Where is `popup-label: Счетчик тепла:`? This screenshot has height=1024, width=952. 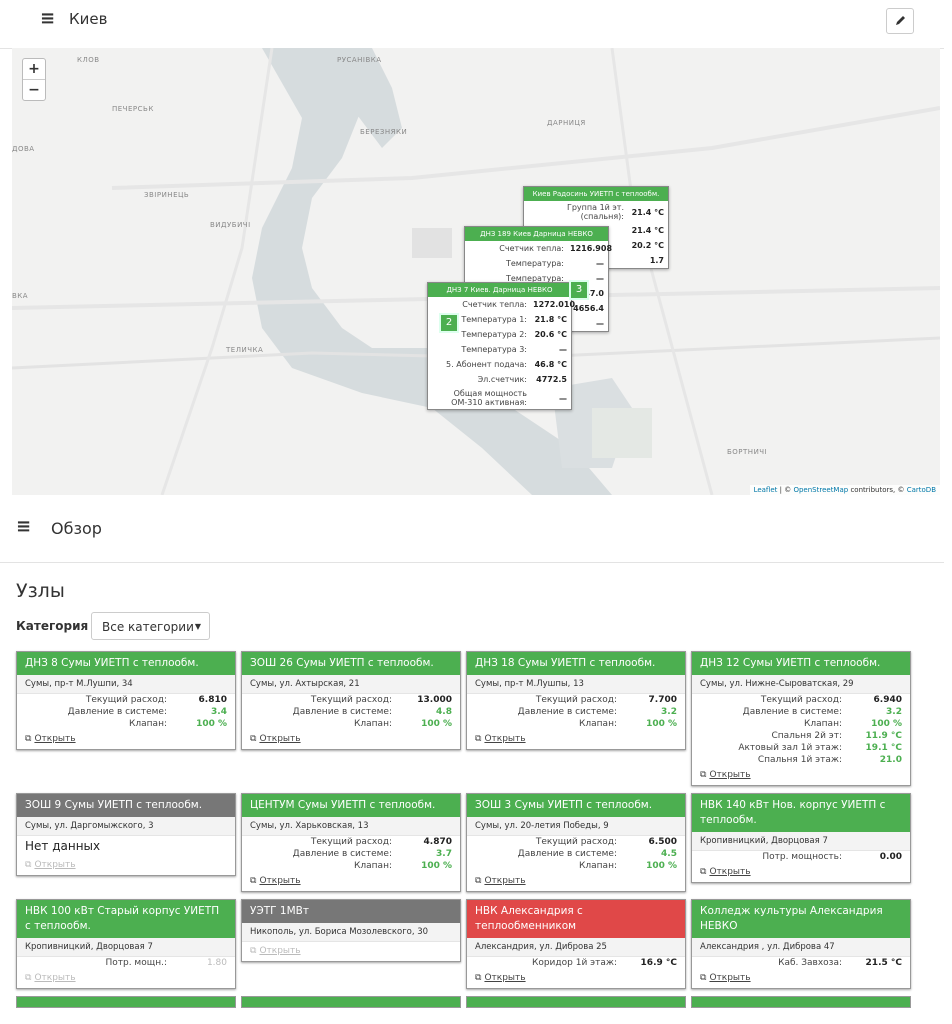
popup-label: Счетчик тепла: is located at coordinates (531, 248).